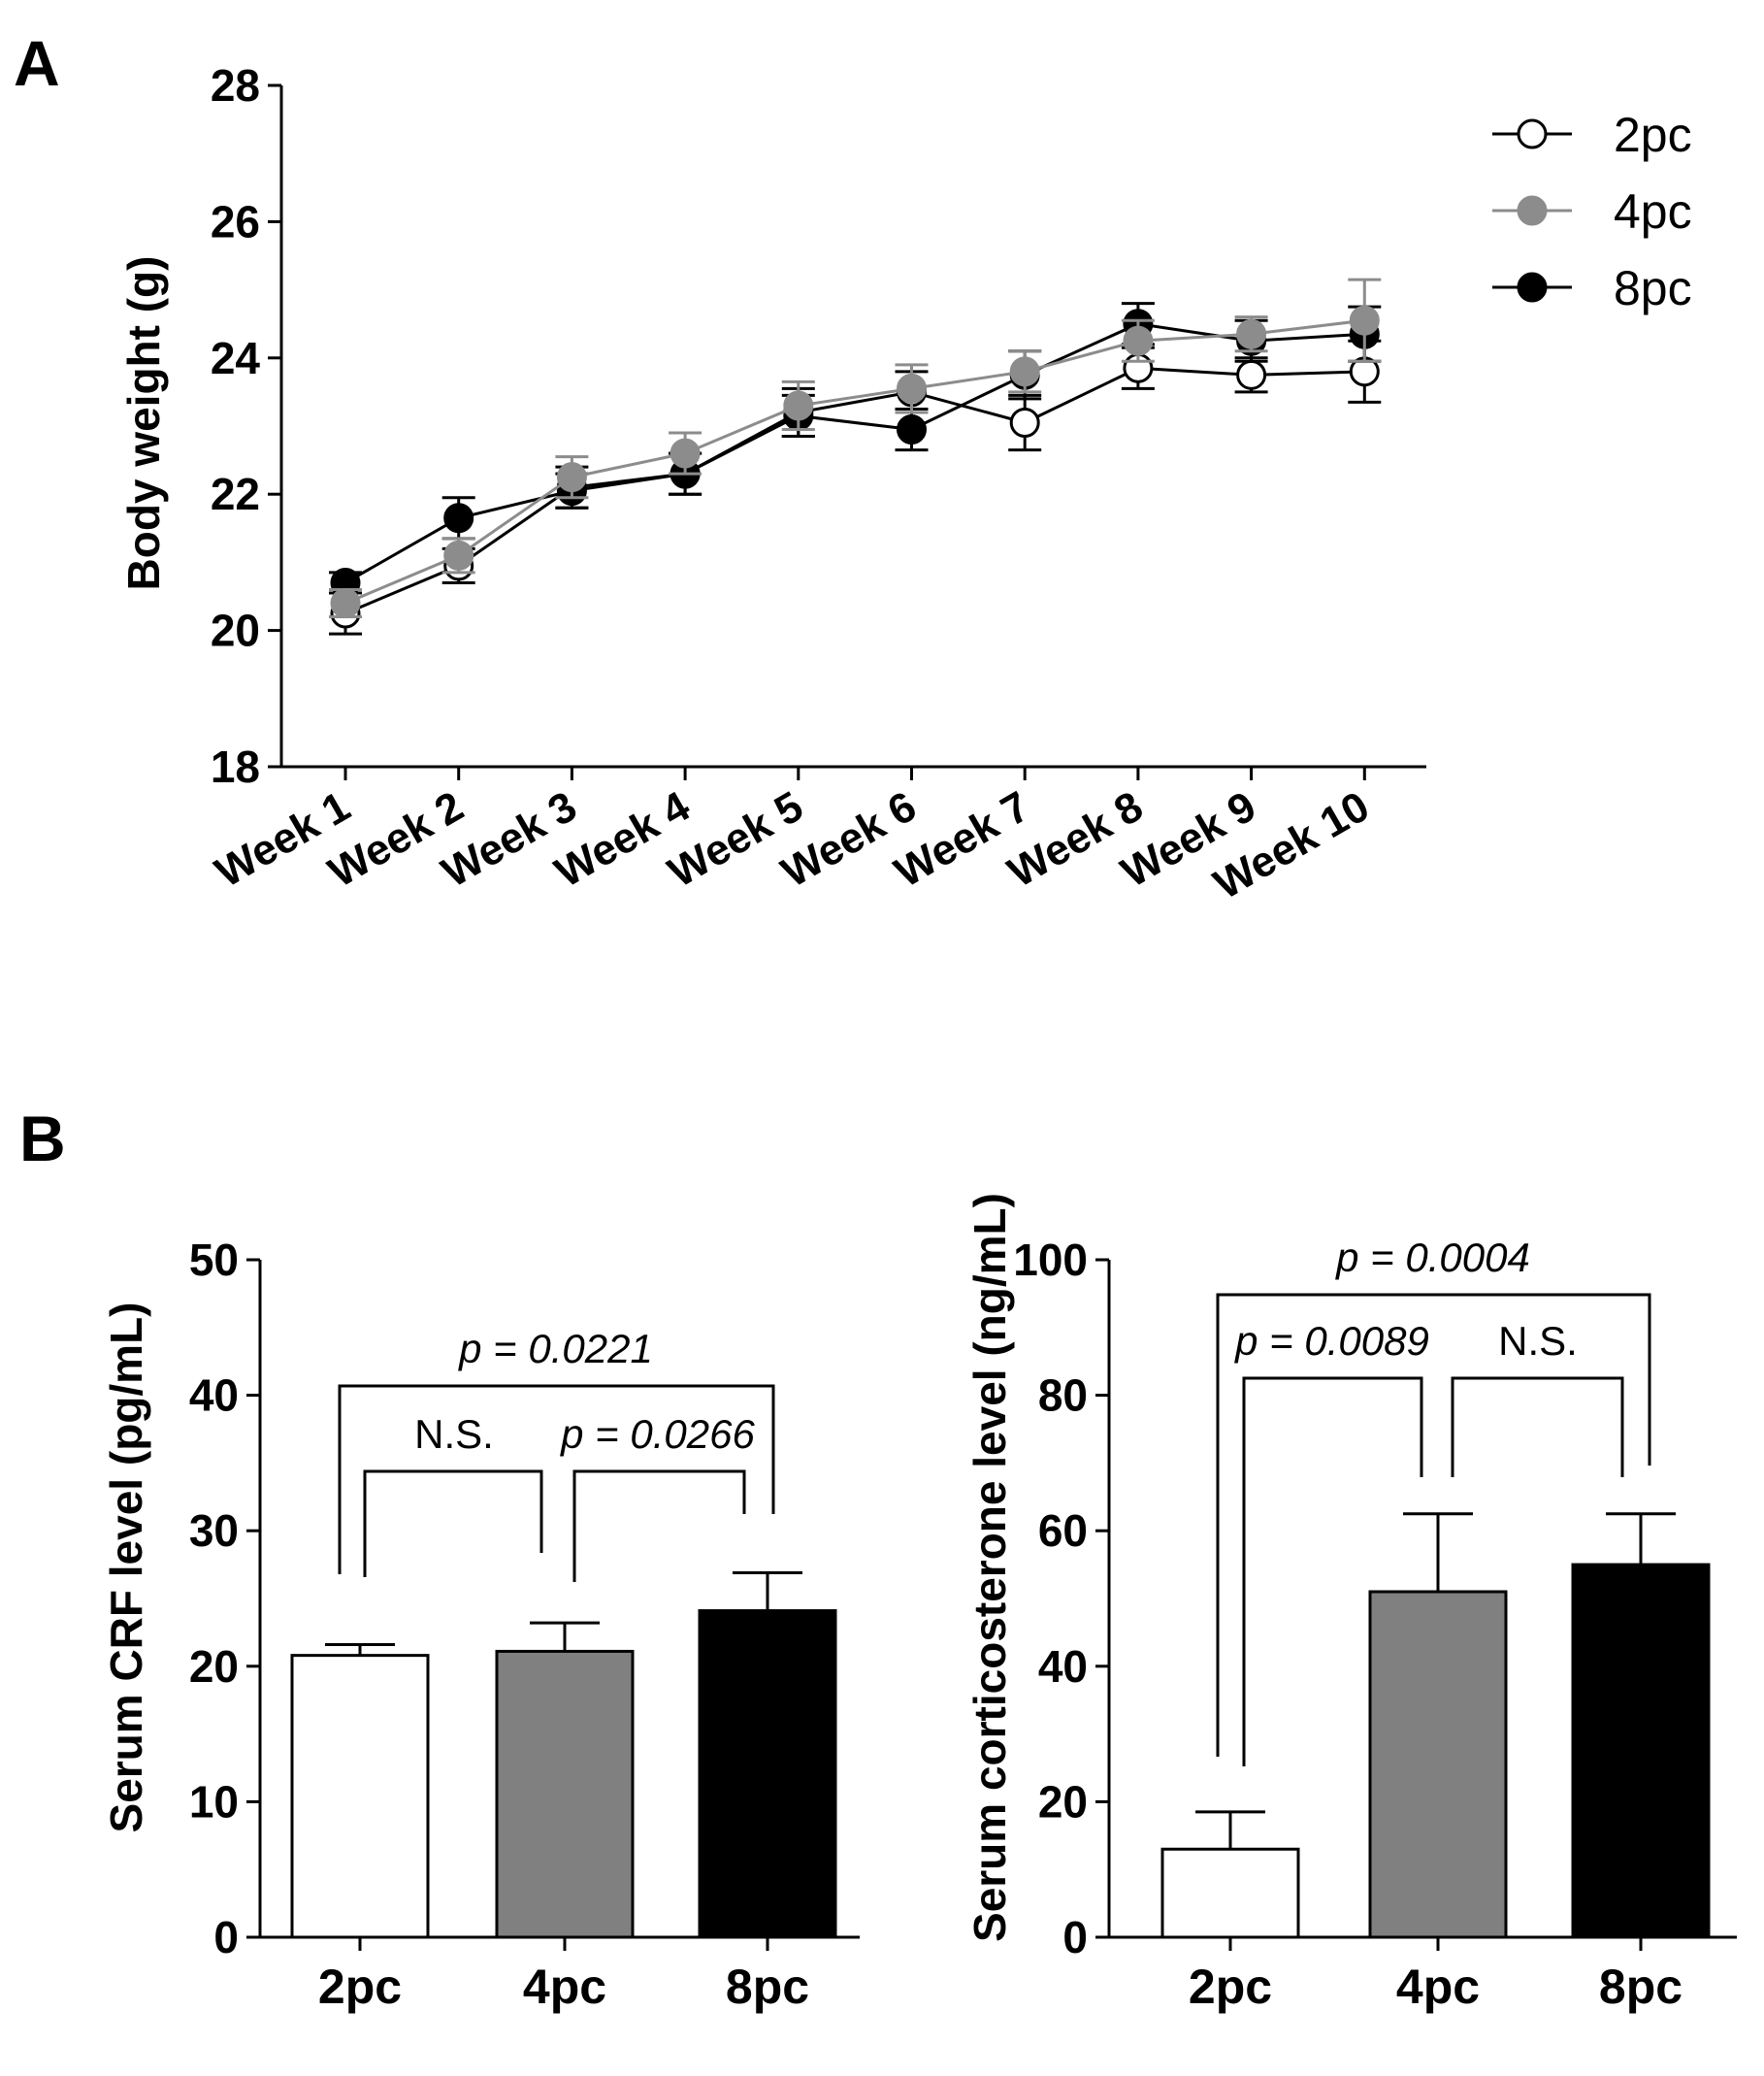 Image resolution: width=1764 pixels, height=2076 pixels. I want to click on legend-marker-8pc, so click(1532, 287).